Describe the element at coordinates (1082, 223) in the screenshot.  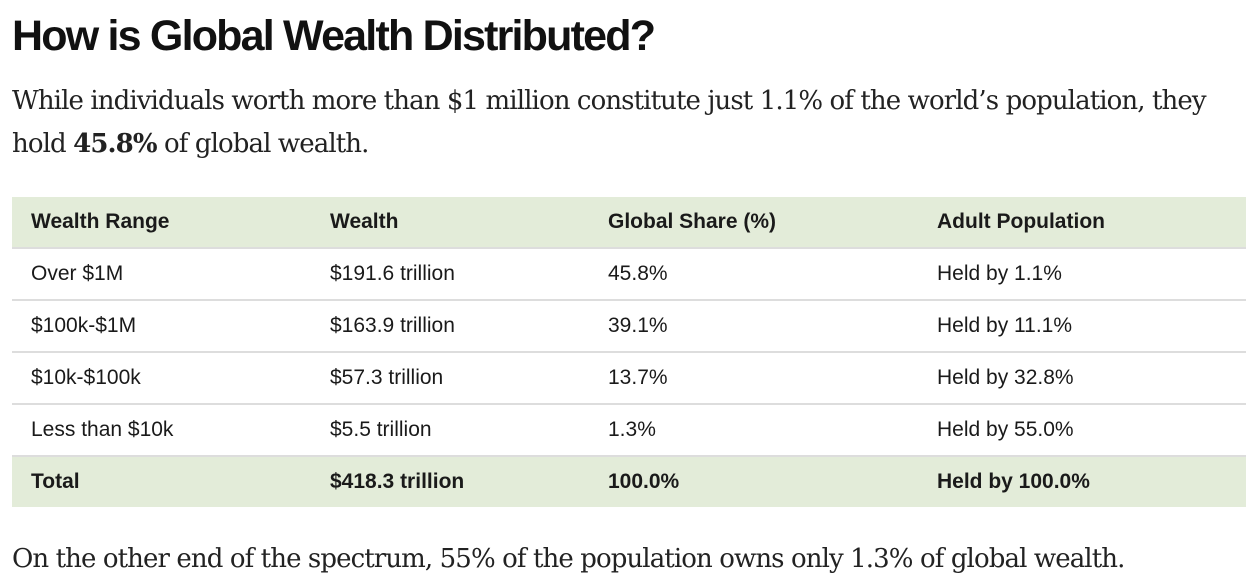
I see `header-adult-population: Adult Population` at that location.